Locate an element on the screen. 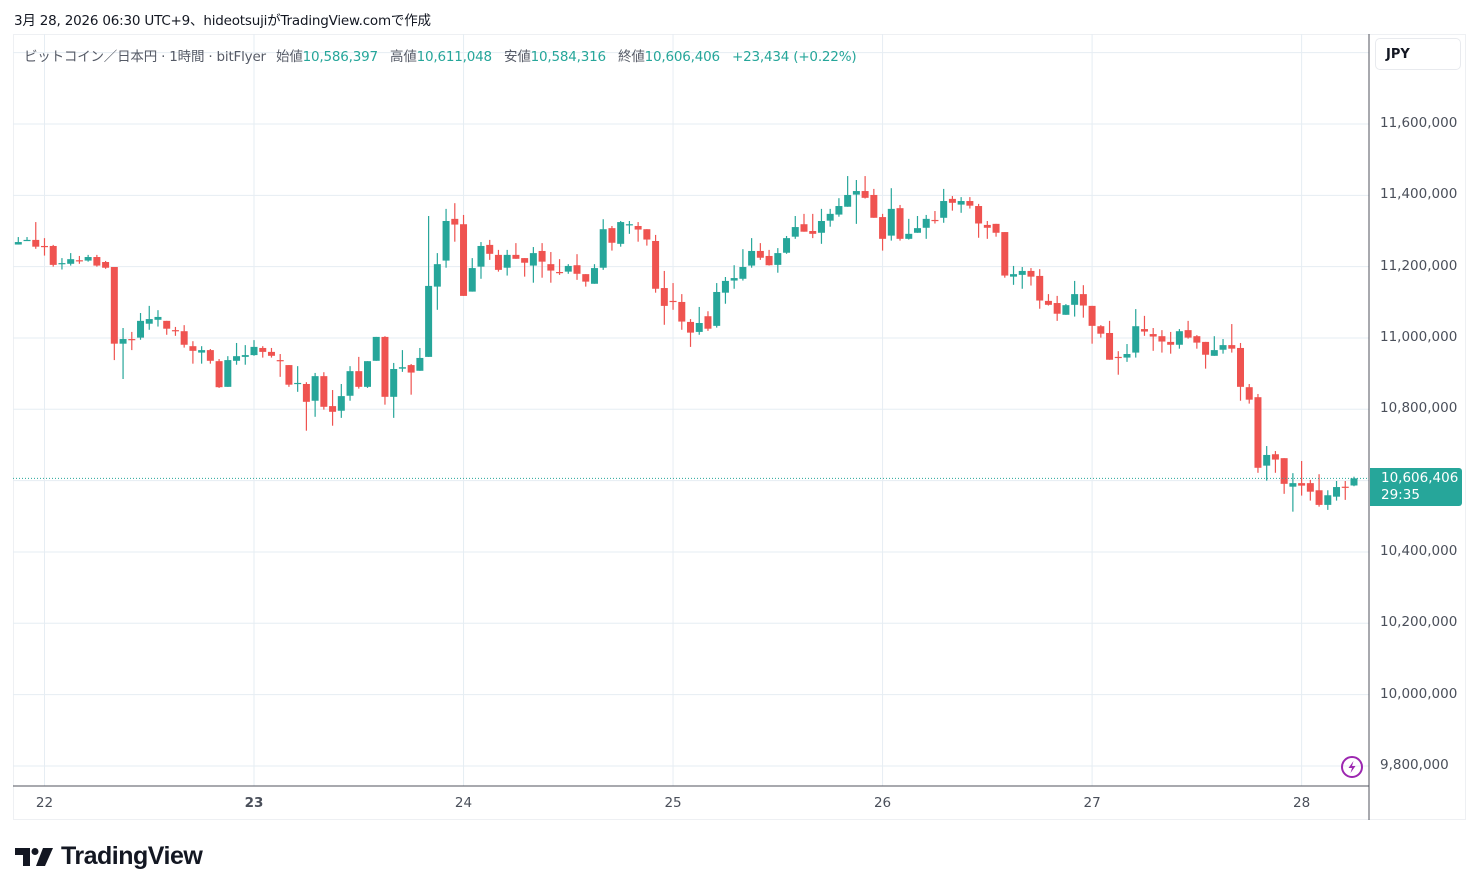 Image resolution: width=1479 pixels, height=896 pixels. tradingview-logo: TradingView is located at coordinates (109, 856).